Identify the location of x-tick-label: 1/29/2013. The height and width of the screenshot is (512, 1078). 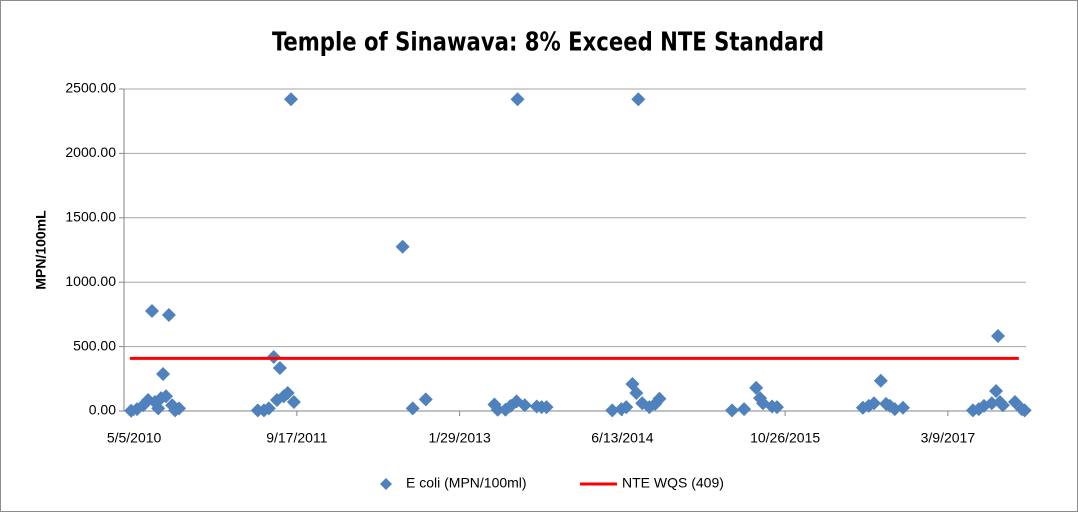
(459, 438).